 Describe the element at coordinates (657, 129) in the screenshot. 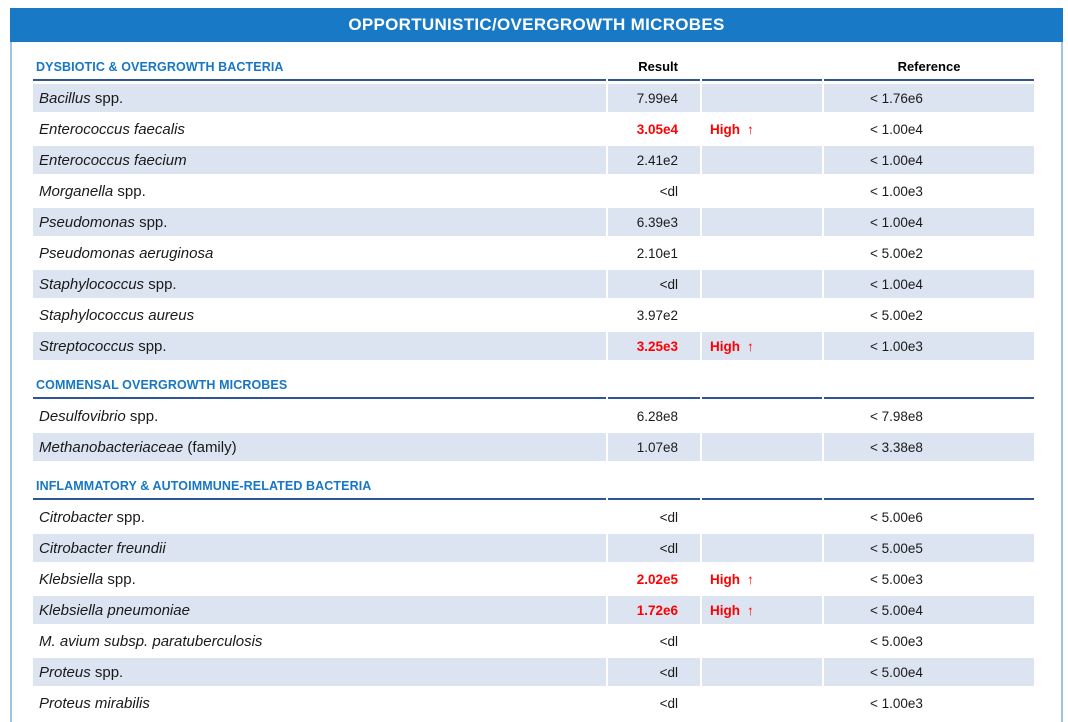

I see `result-value: 3.05e4` at that location.